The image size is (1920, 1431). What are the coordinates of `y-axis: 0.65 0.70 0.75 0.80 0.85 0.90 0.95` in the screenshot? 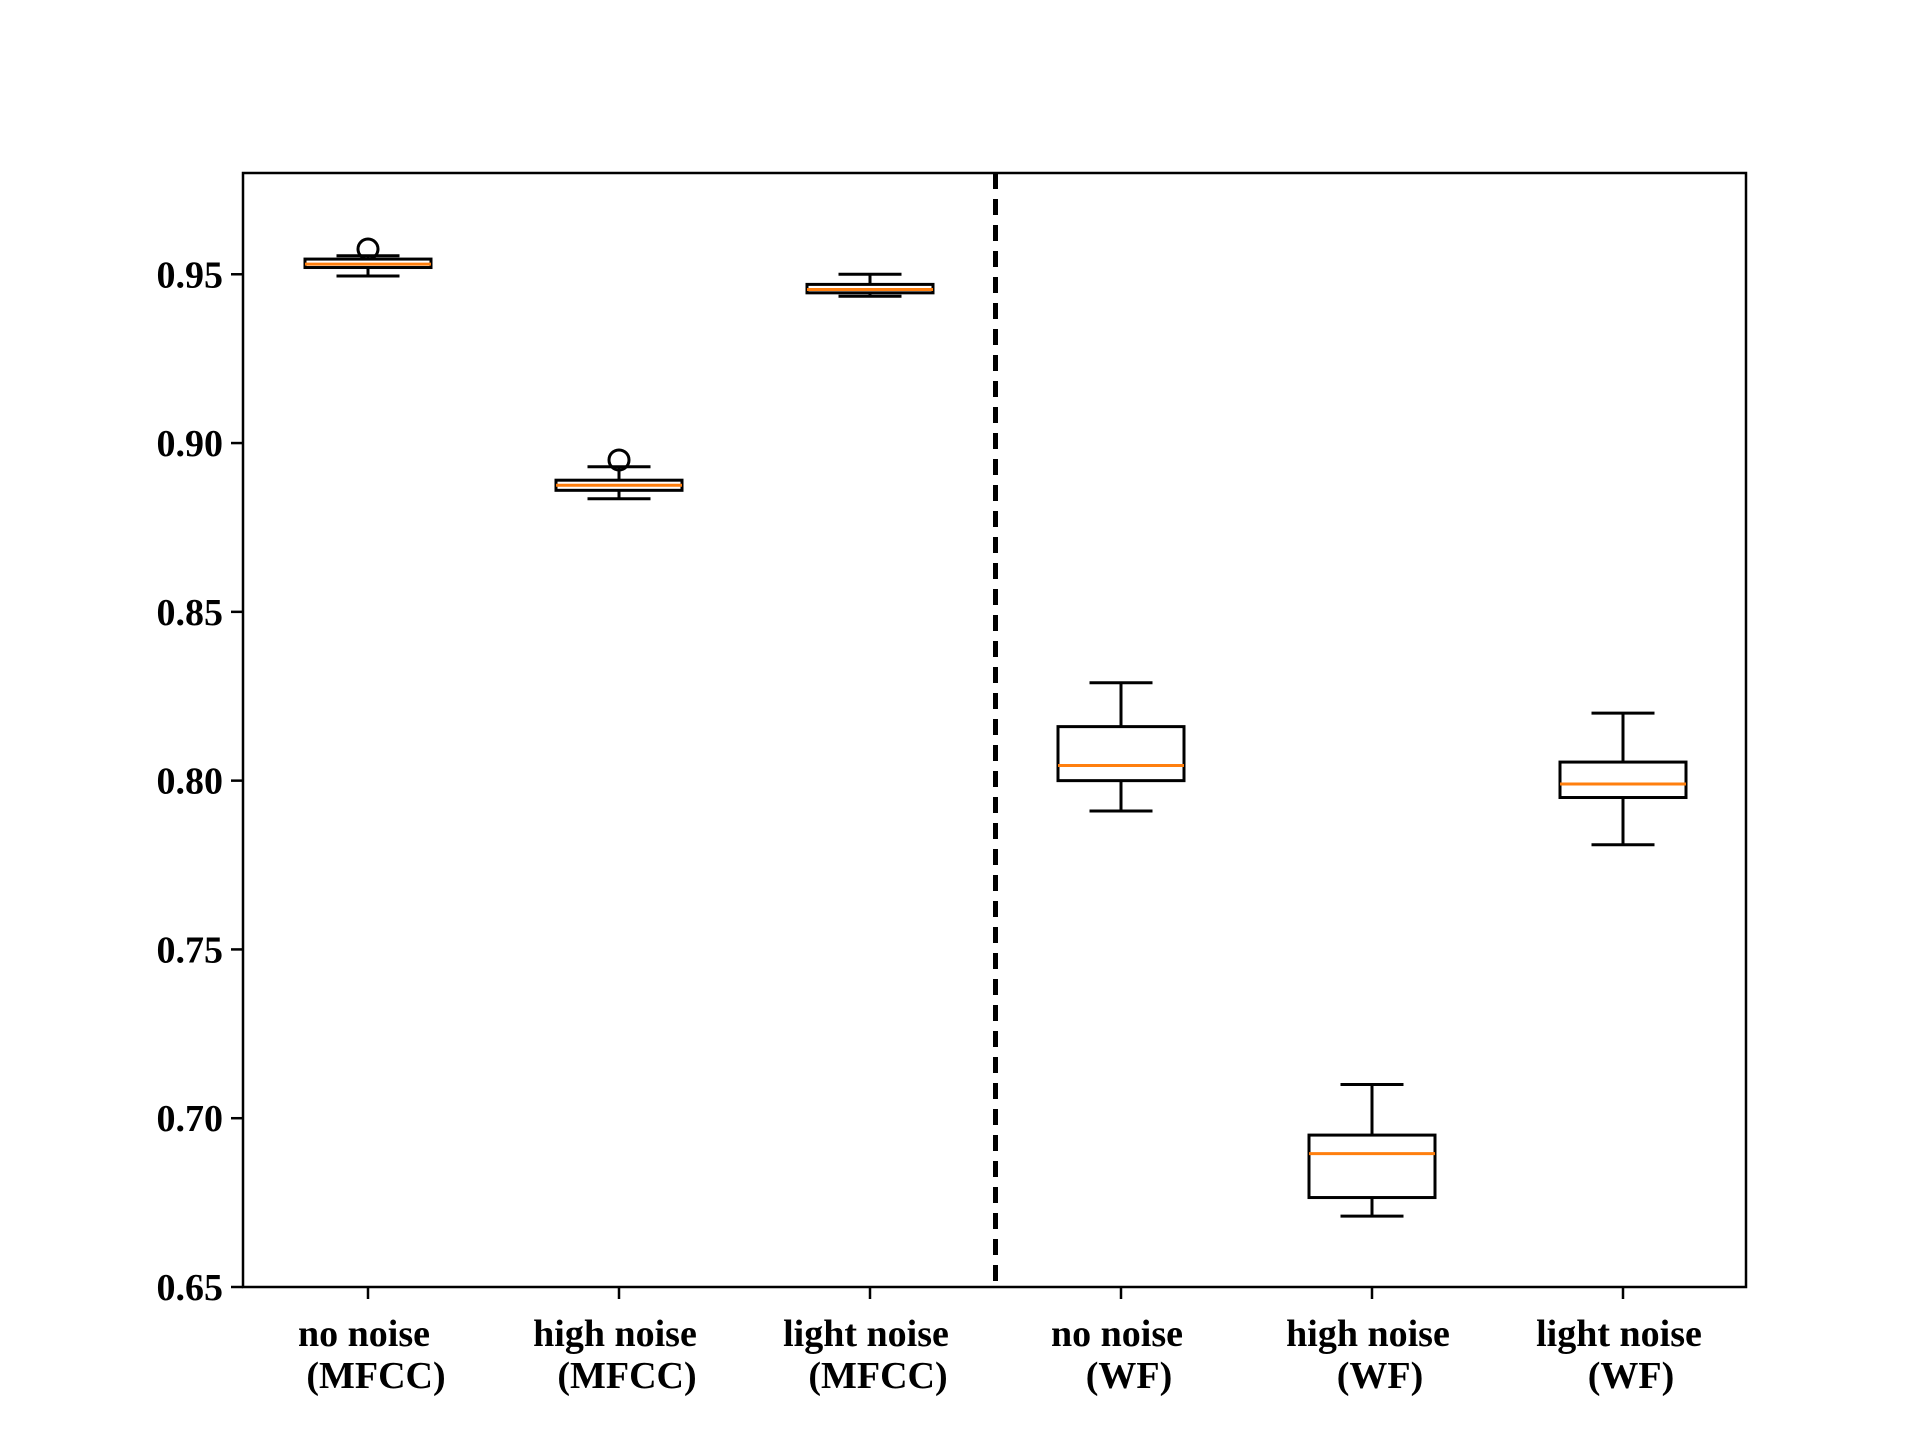 It's located at (200, 781).